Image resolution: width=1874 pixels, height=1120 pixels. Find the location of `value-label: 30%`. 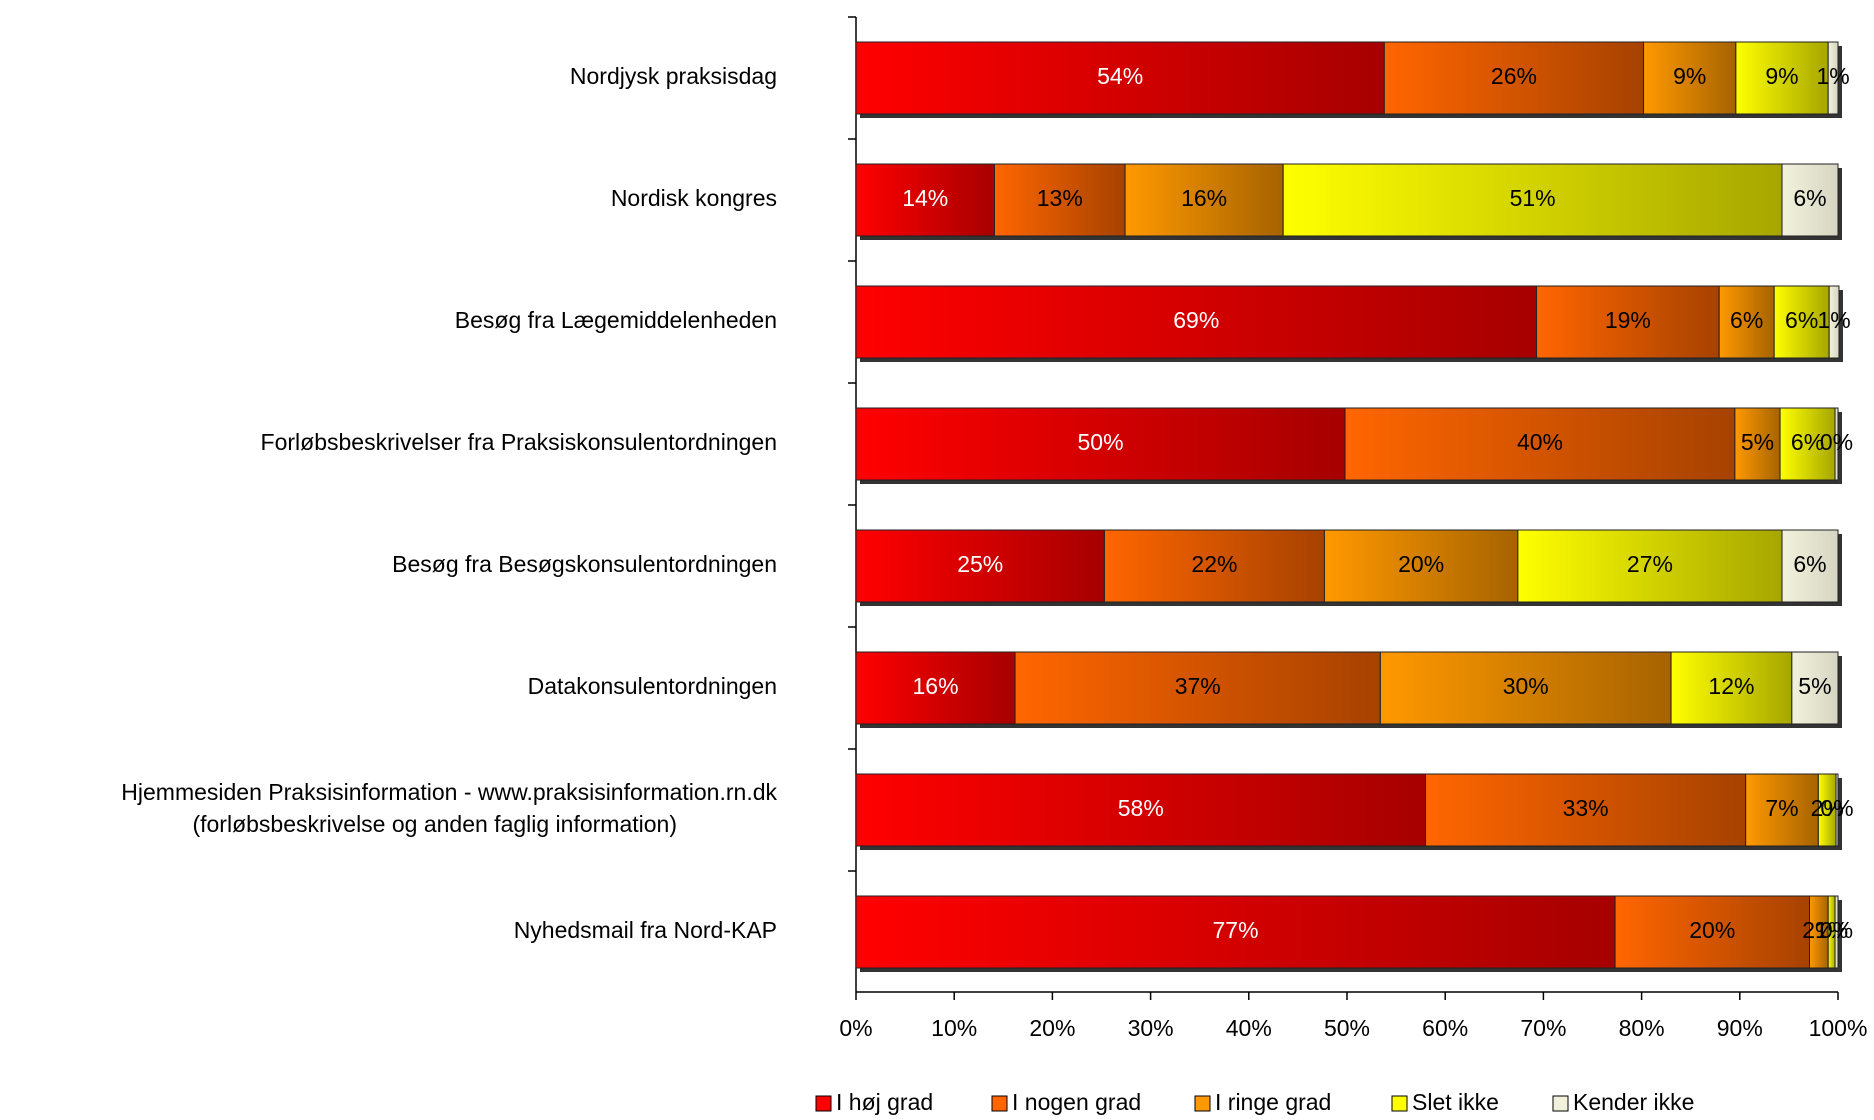

value-label: 30% is located at coordinates (1526, 686).